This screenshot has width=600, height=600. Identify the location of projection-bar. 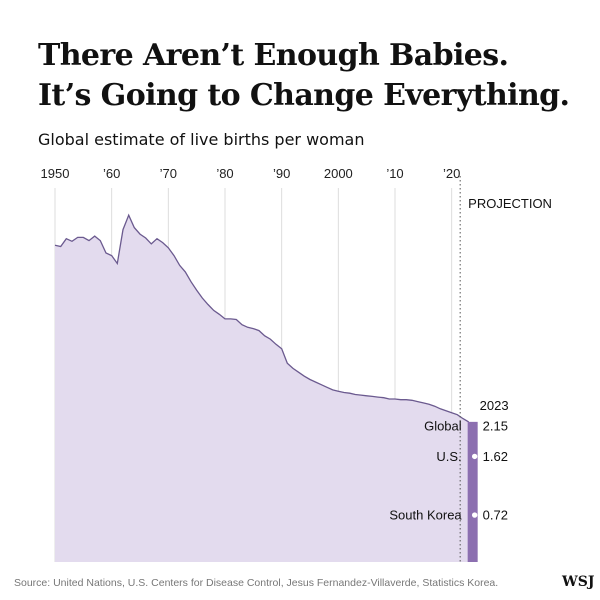
(472, 491).